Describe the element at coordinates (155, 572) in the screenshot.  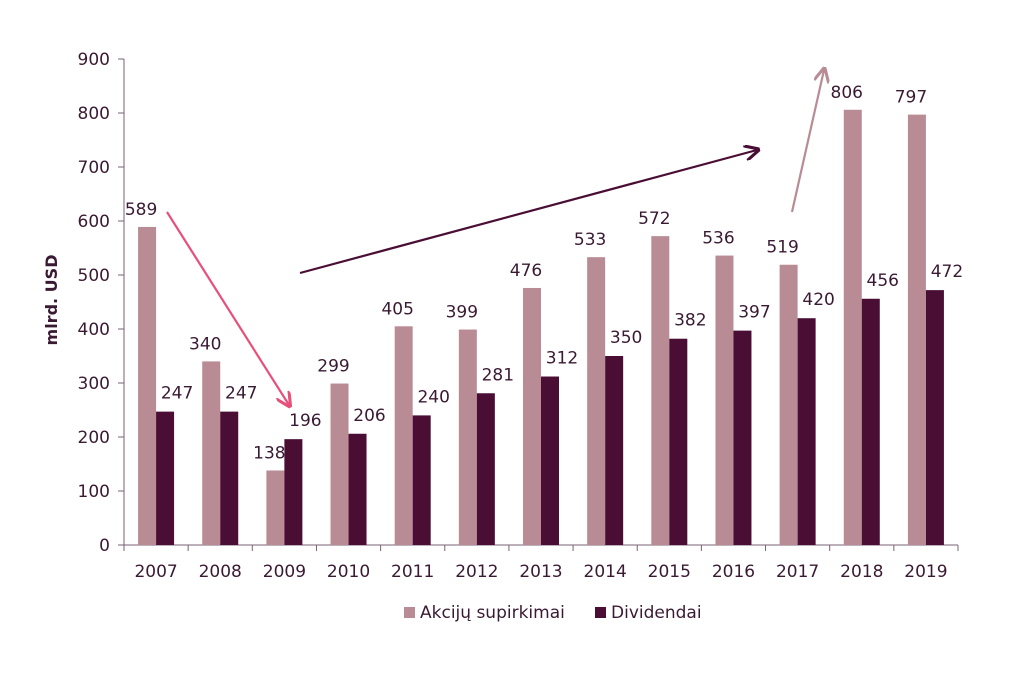
I see `x-tick-label: 2007` at that location.